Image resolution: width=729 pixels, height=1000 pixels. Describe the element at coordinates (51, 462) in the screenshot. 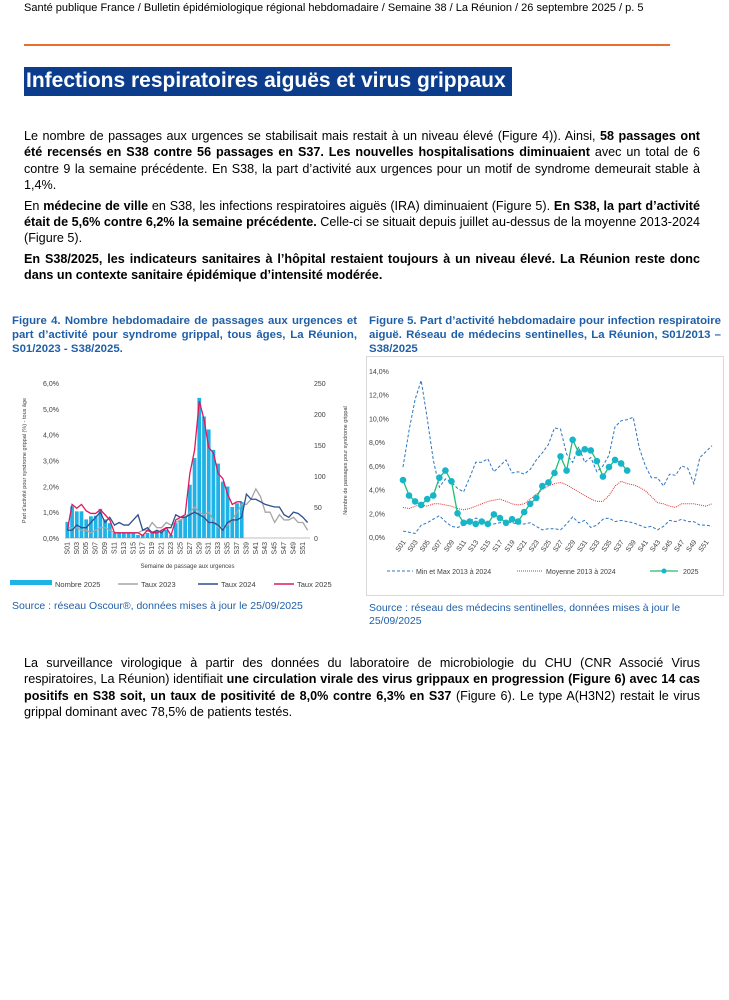

I see `y-tick-label: 3,0%` at that location.